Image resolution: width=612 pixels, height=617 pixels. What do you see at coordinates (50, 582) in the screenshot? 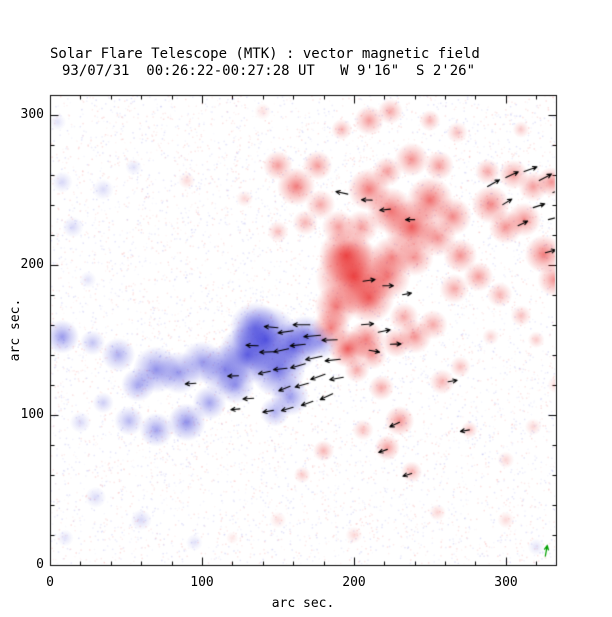
I see `x-tick-label: 0` at bounding box center [50, 582].